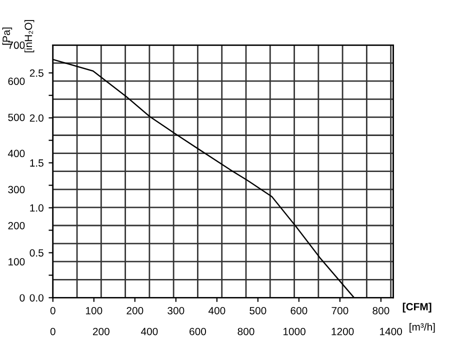  What do you see at coordinates (101, 332) in the screenshot?
I see `x2-tick-label: 200` at bounding box center [101, 332].